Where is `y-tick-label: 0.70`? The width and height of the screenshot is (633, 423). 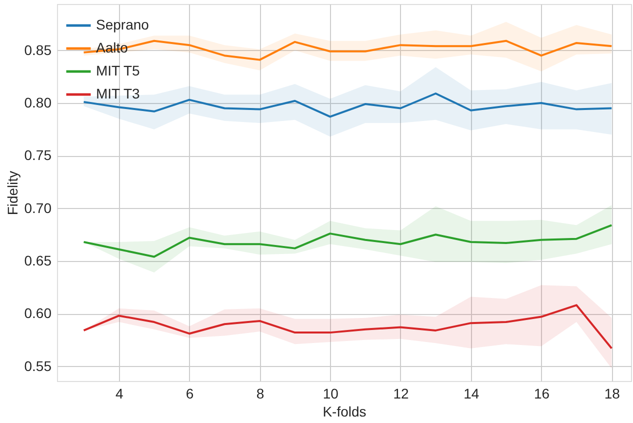
y-tick-label: 0.70 is located at coordinates (38, 208).